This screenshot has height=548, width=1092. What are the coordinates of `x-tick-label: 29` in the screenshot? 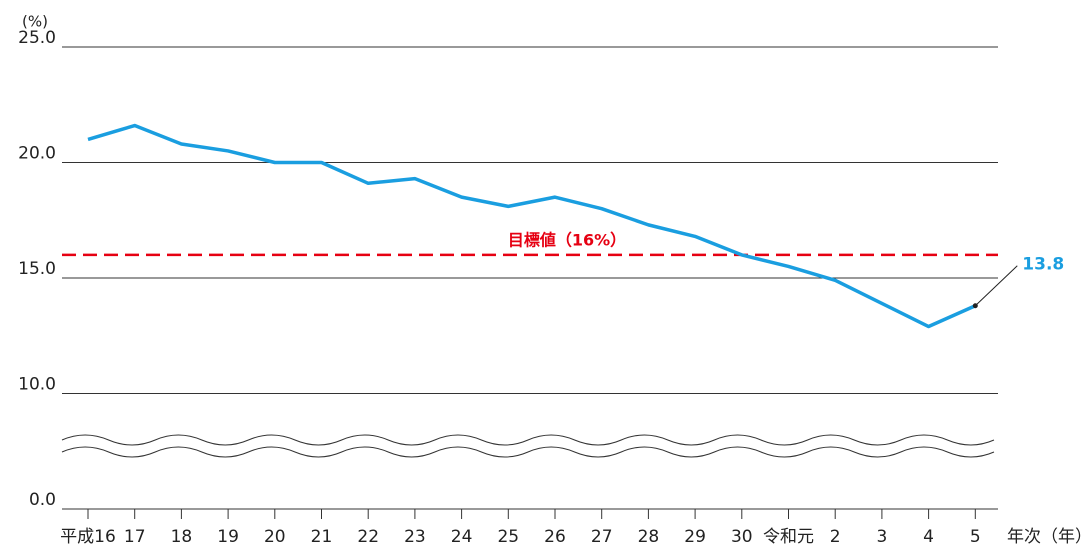 It's located at (695, 537).